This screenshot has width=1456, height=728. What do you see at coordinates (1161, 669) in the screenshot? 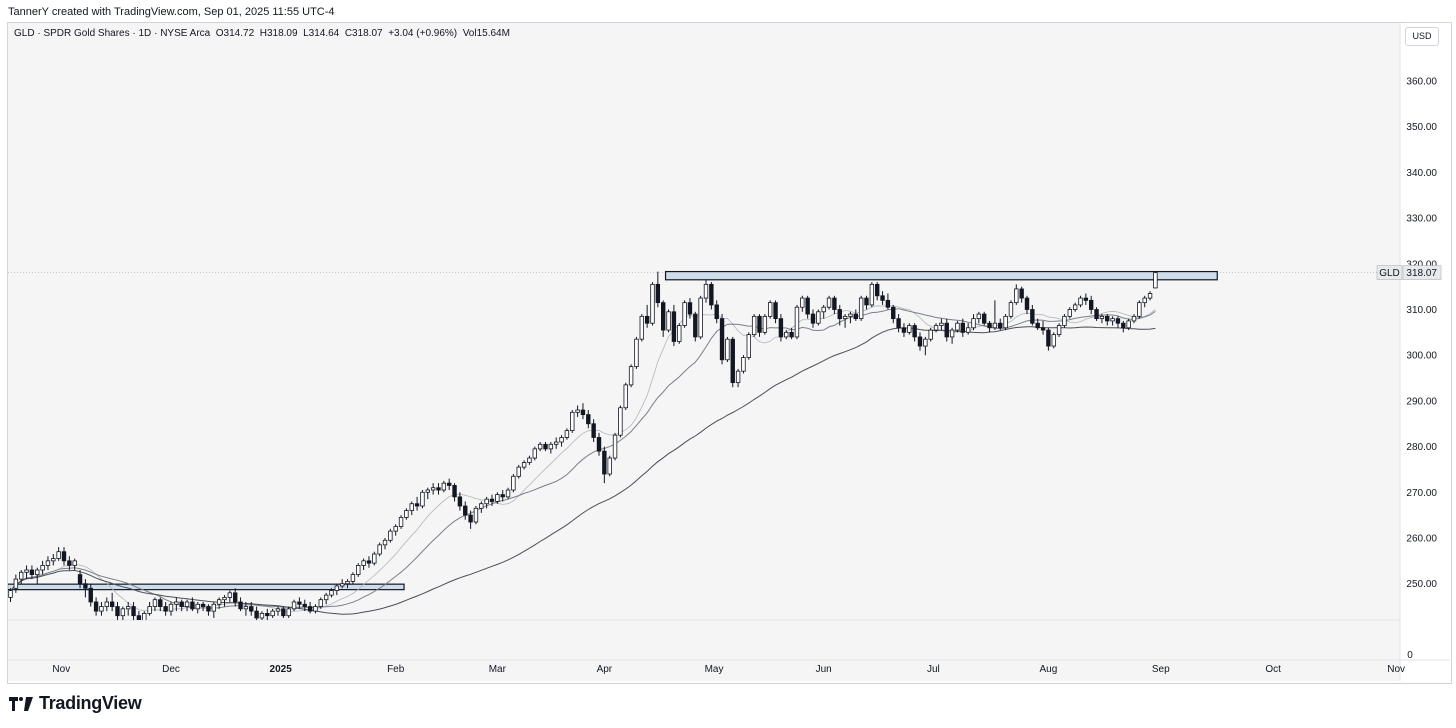
I see `x-tick-label: Sep` at bounding box center [1161, 669].